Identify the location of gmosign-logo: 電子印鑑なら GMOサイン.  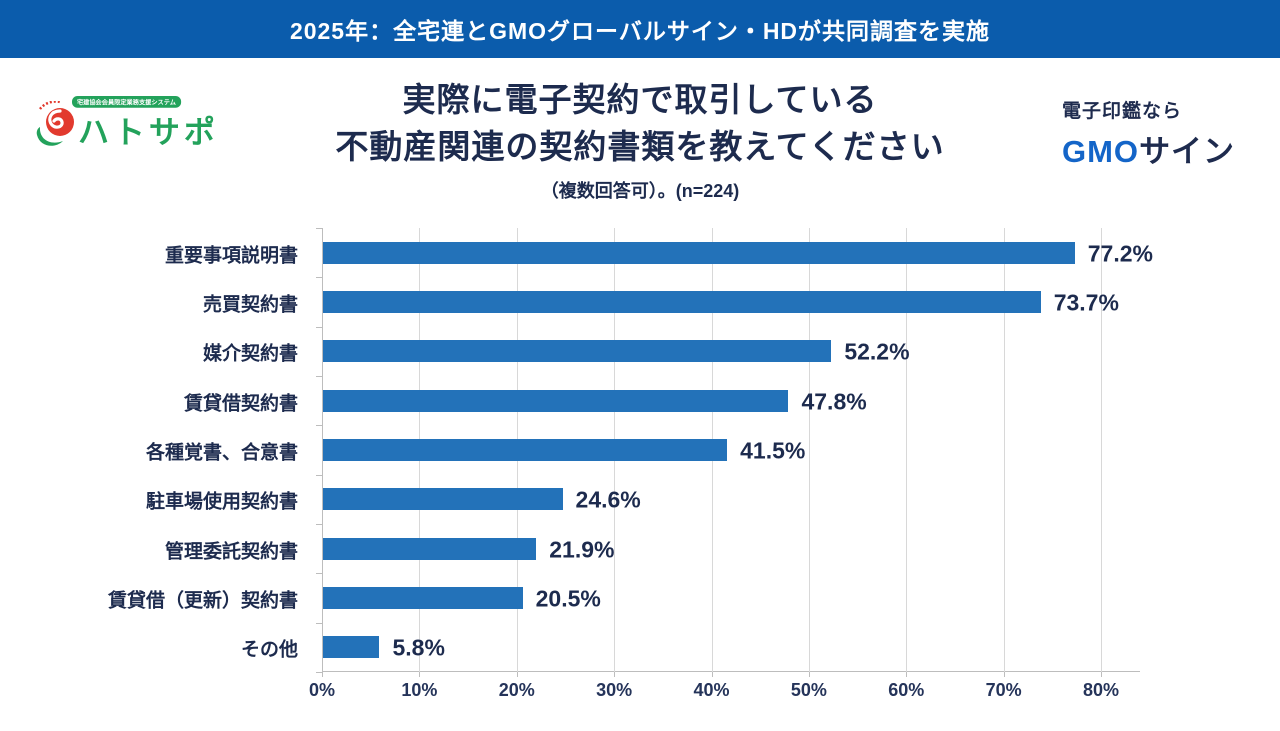
(1162, 133).